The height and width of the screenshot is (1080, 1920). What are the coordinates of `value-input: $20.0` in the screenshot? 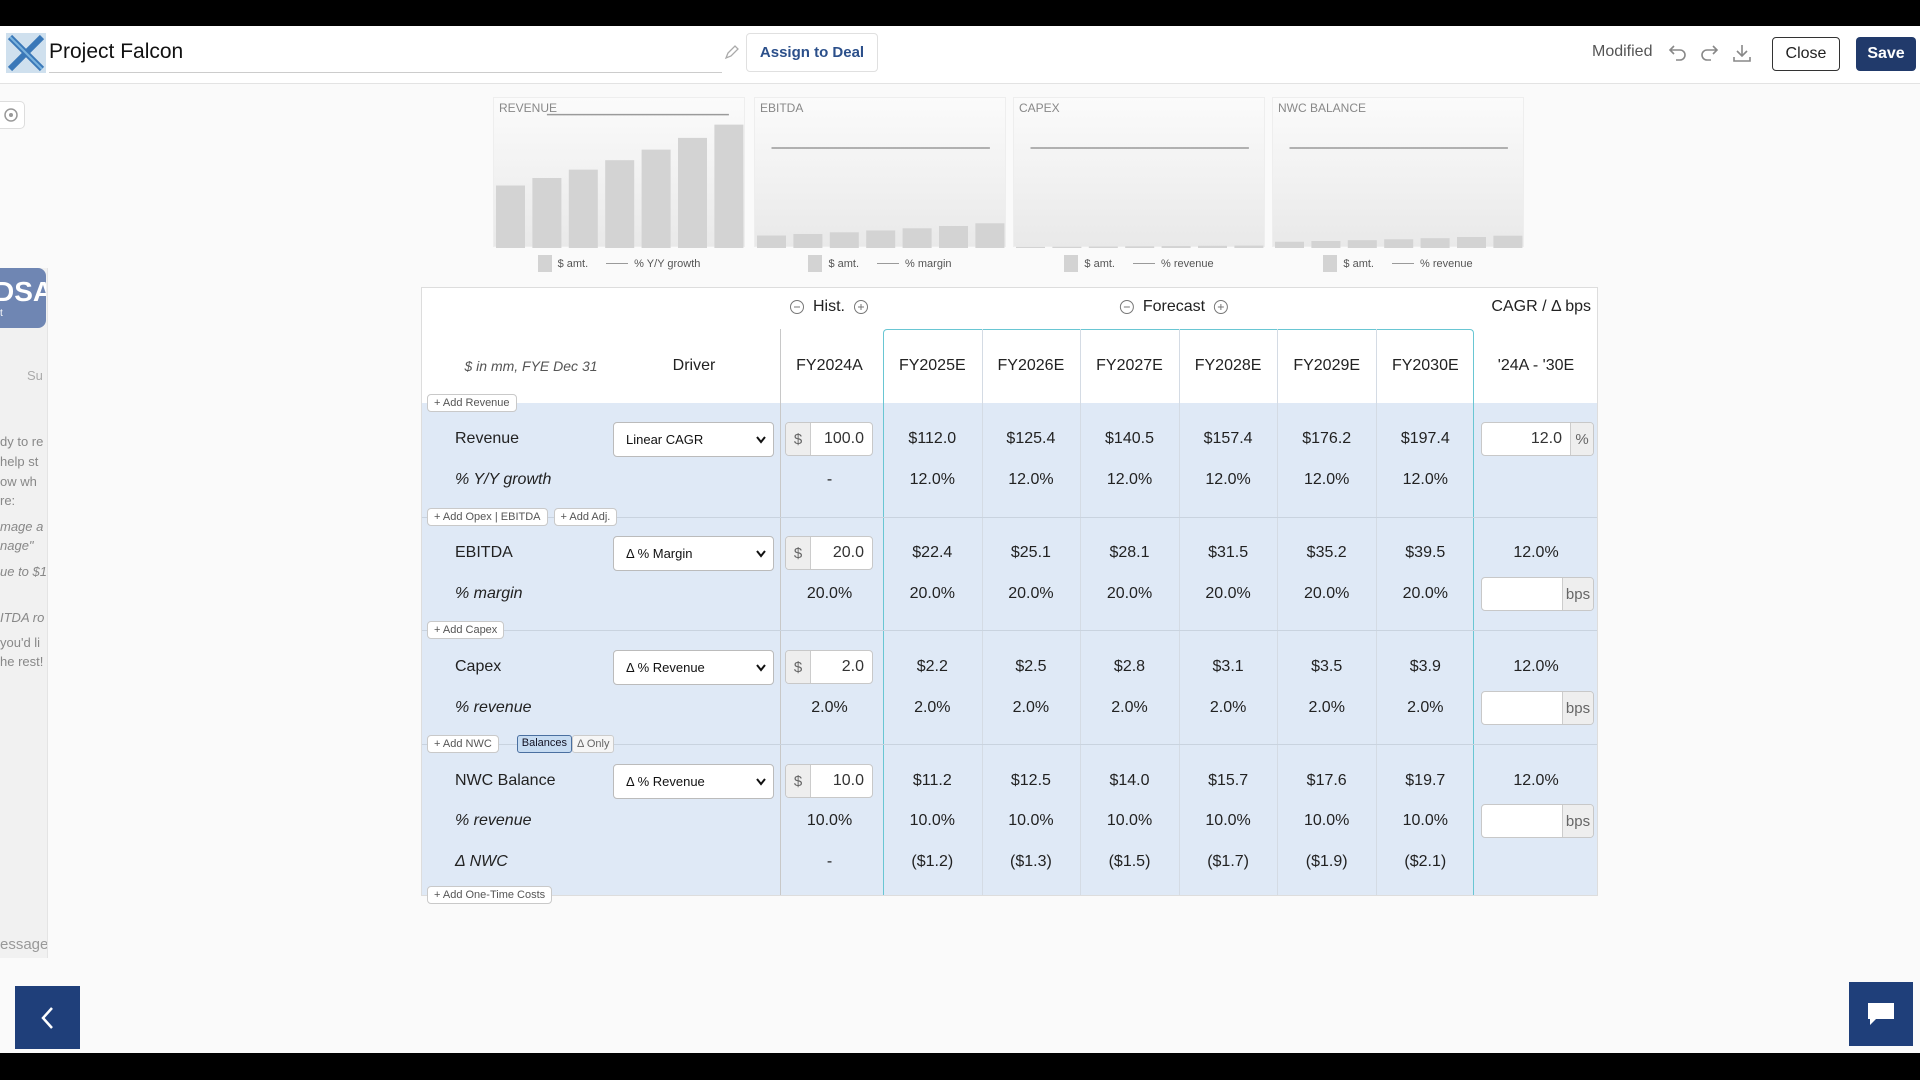 It's located at (829, 553).